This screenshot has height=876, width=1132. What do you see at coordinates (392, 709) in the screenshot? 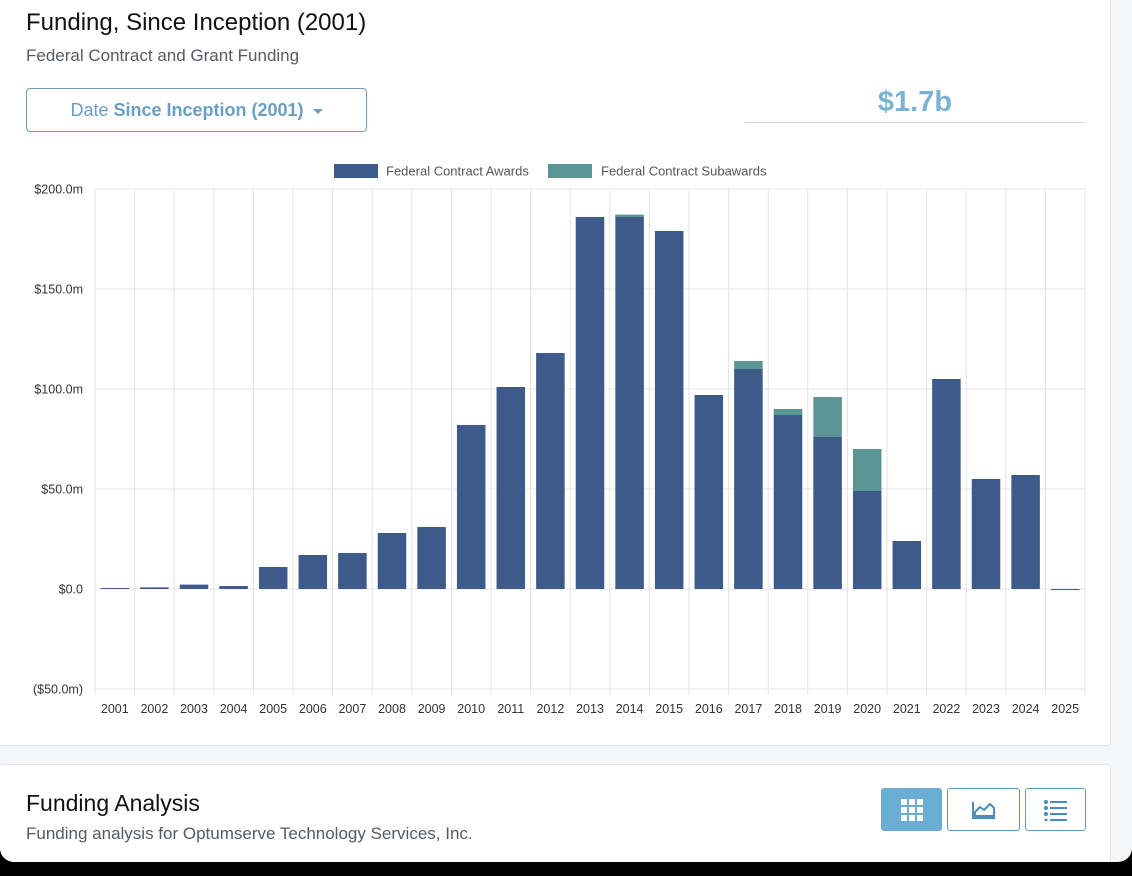
I see `x-tick-label: 2008` at bounding box center [392, 709].